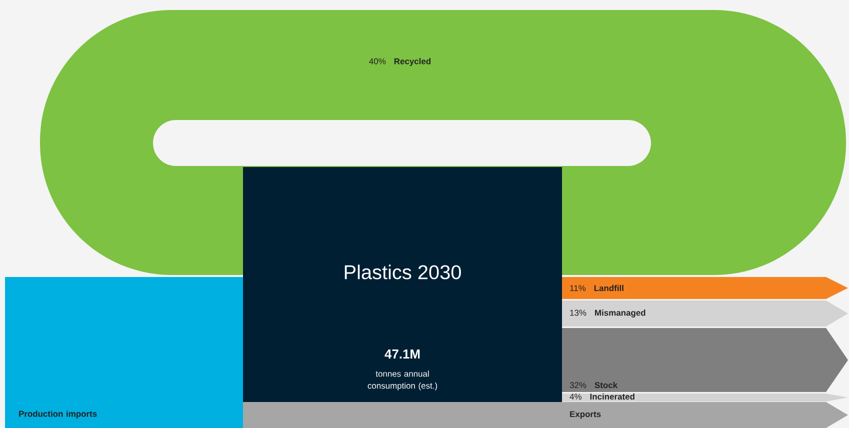  Describe the element at coordinates (58, 414) in the screenshot. I see `category-label: Production imports` at that location.